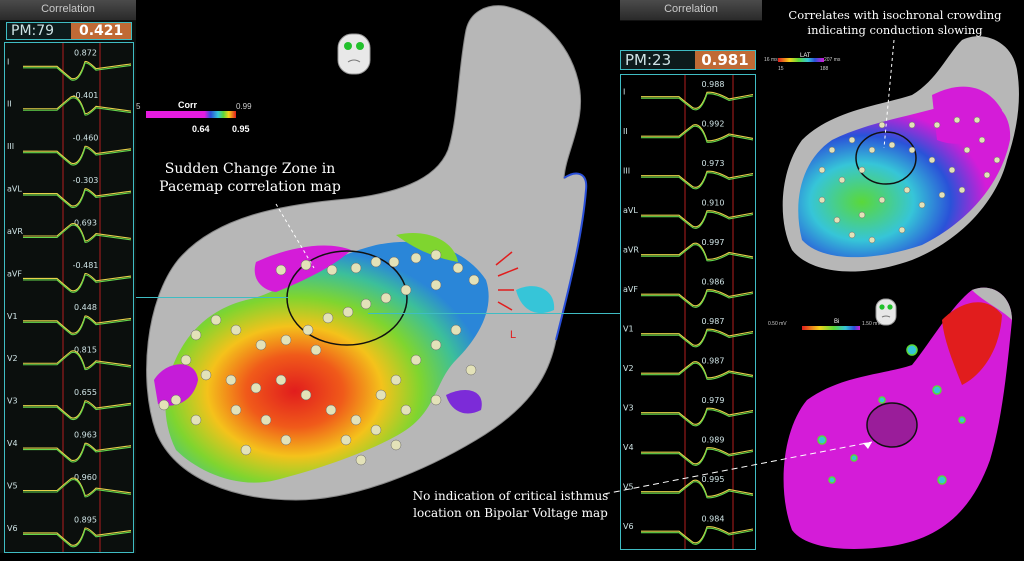 This screenshot has width=1024, height=561. I want to click on right-corr-value: 0.989, so click(713, 439).